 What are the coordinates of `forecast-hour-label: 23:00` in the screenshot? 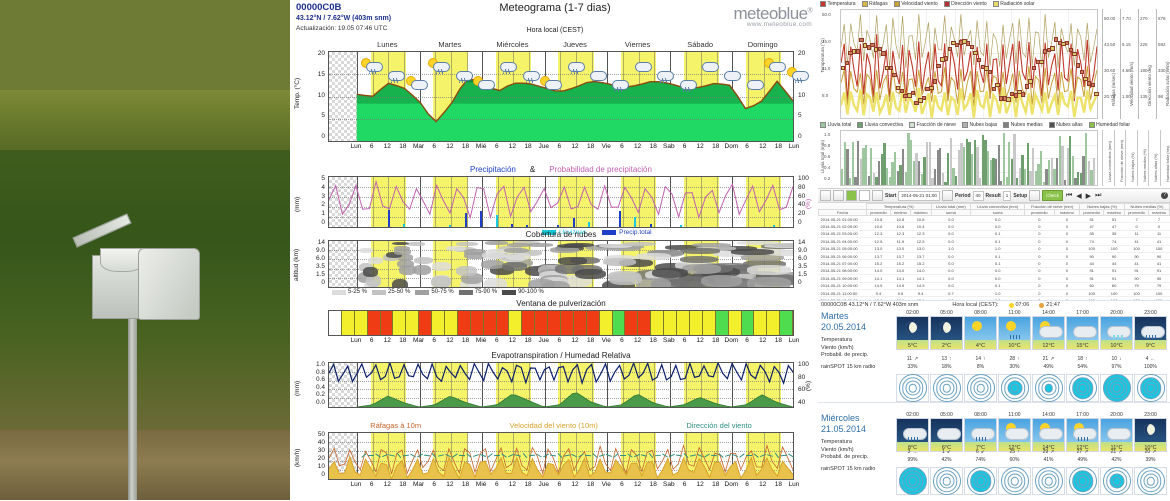 It's located at (1150, 313).